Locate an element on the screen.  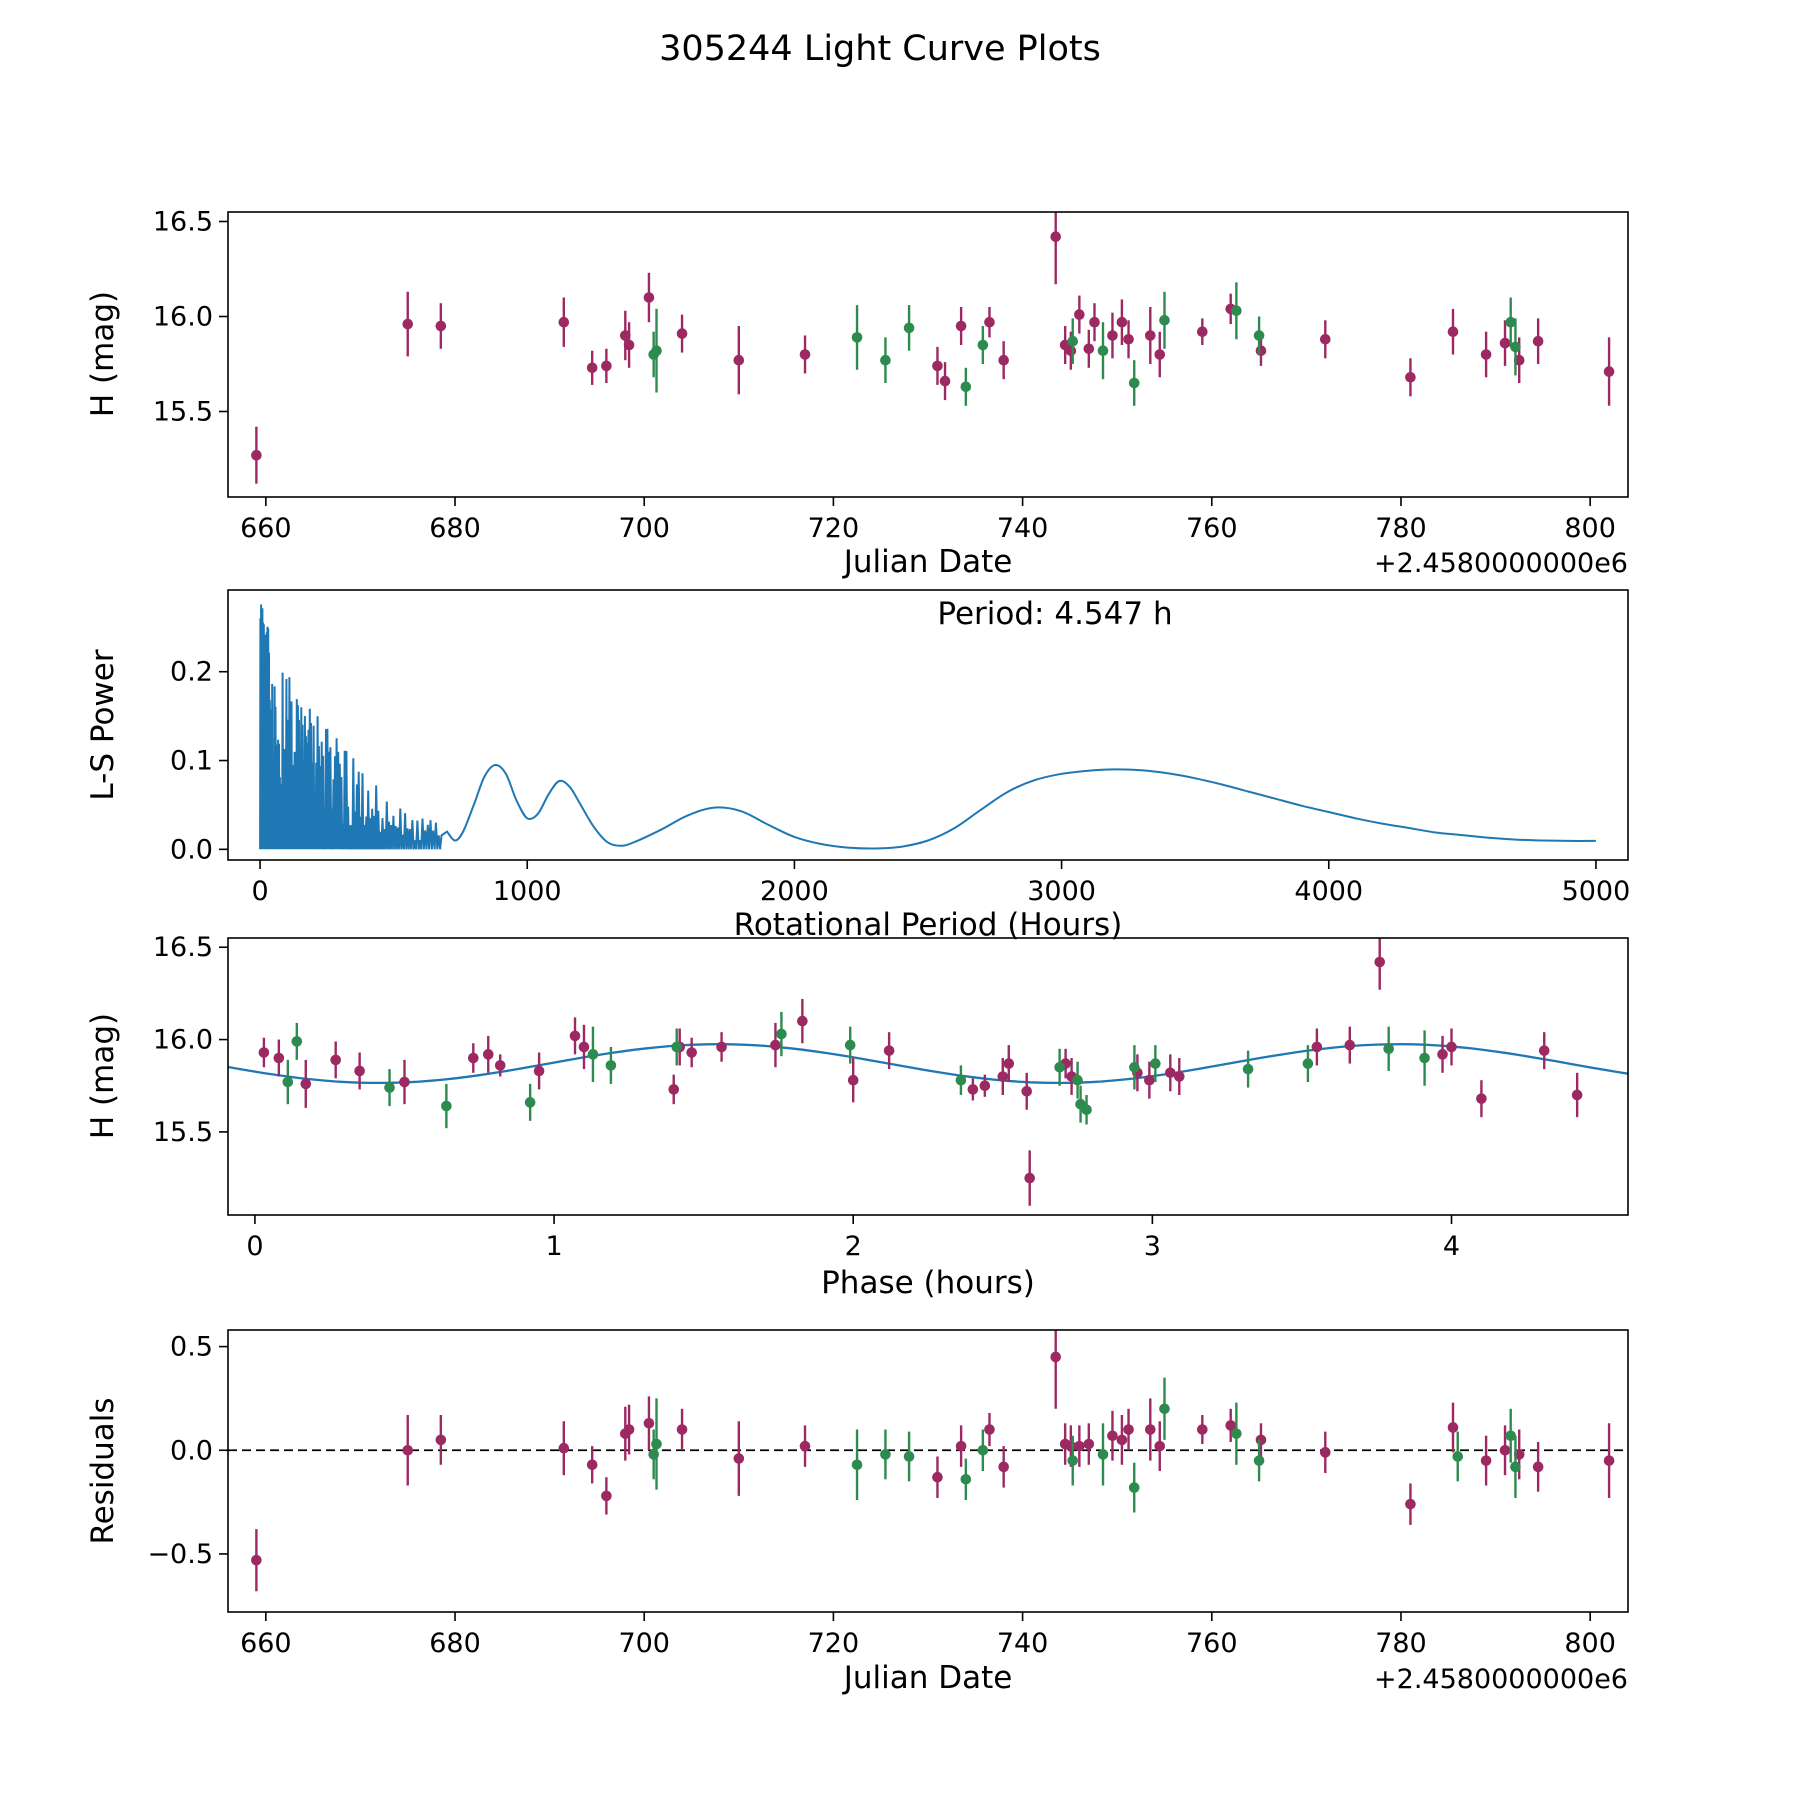
y-axis-label: H (mag) is located at coordinates (103, 1076).